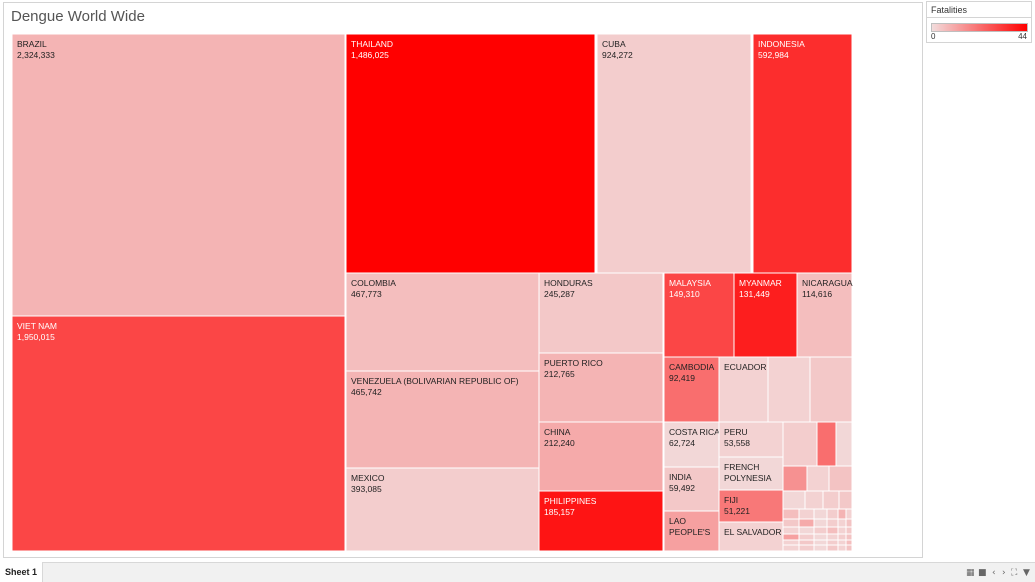 The image size is (1035, 582). Describe the element at coordinates (435, 381) in the screenshot. I see `cell-country-label: VENEZUELA (BOLIVARIAN REPUBLIC OF)` at that location.